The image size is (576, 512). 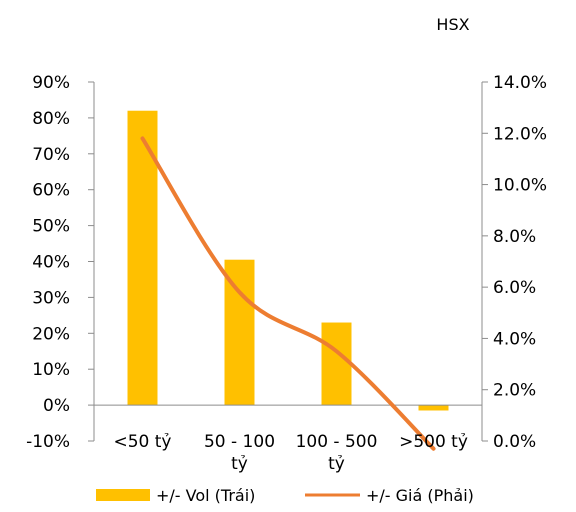 What do you see at coordinates (514, 262) in the screenshot?
I see `right-axis: 0.0% 2.0% 4.0% 6.0% 8.0% 10.0% 12.0% 14.0%` at bounding box center [514, 262].